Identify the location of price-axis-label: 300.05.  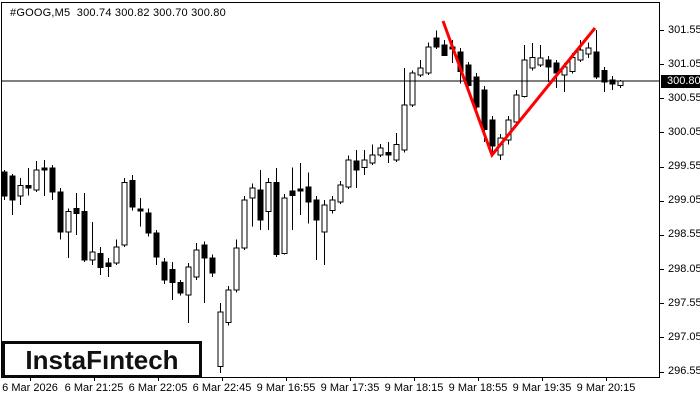
(684, 132).